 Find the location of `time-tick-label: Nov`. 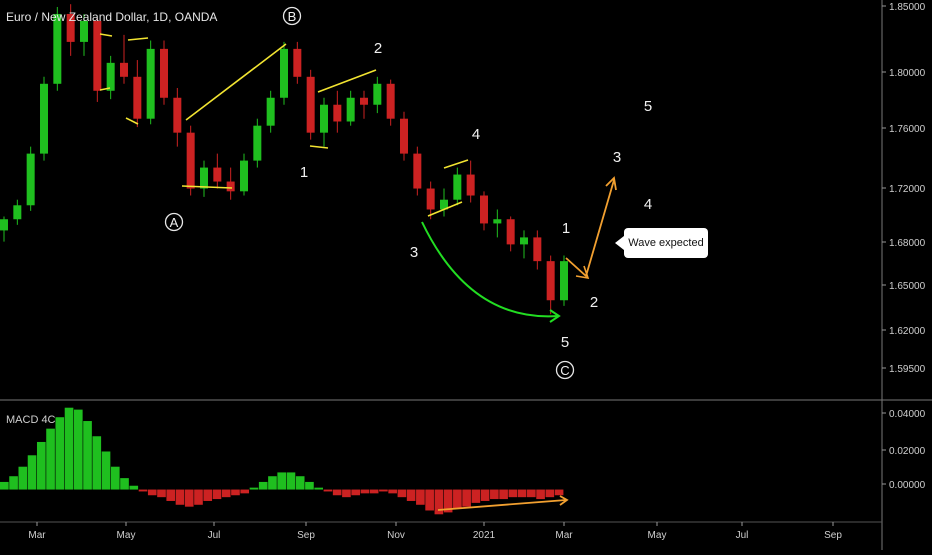

time-tick-label: Nov is located at coordinates (396, 535).